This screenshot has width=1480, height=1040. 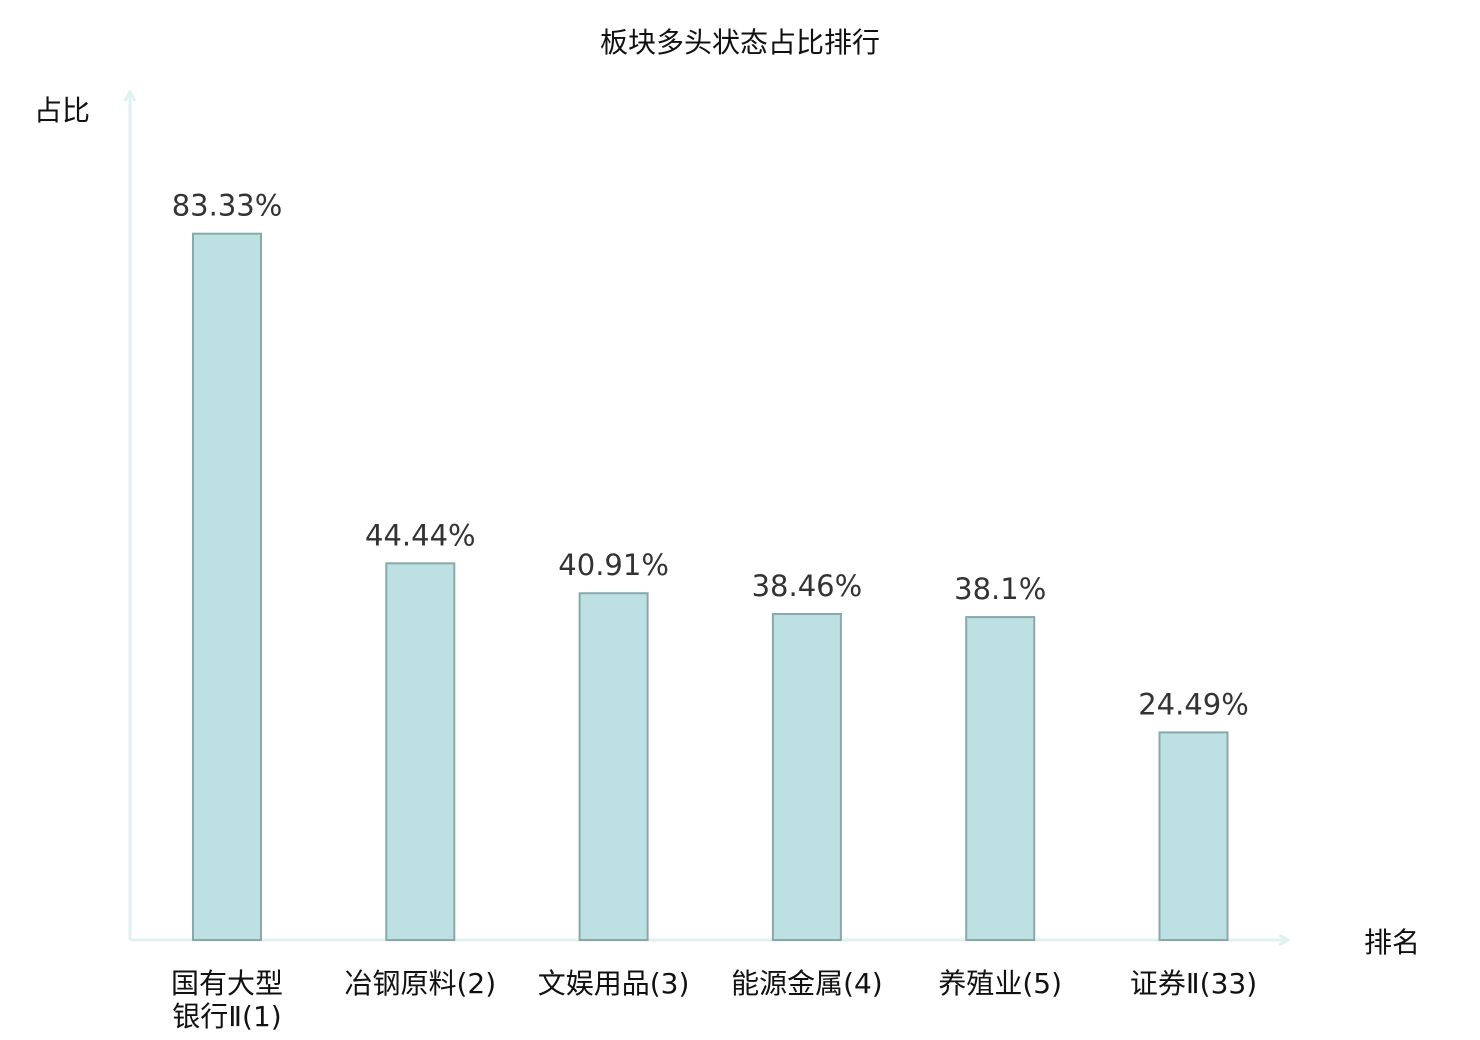 I want to click on y-axis-label: 占比, so click(x=62, y=110).